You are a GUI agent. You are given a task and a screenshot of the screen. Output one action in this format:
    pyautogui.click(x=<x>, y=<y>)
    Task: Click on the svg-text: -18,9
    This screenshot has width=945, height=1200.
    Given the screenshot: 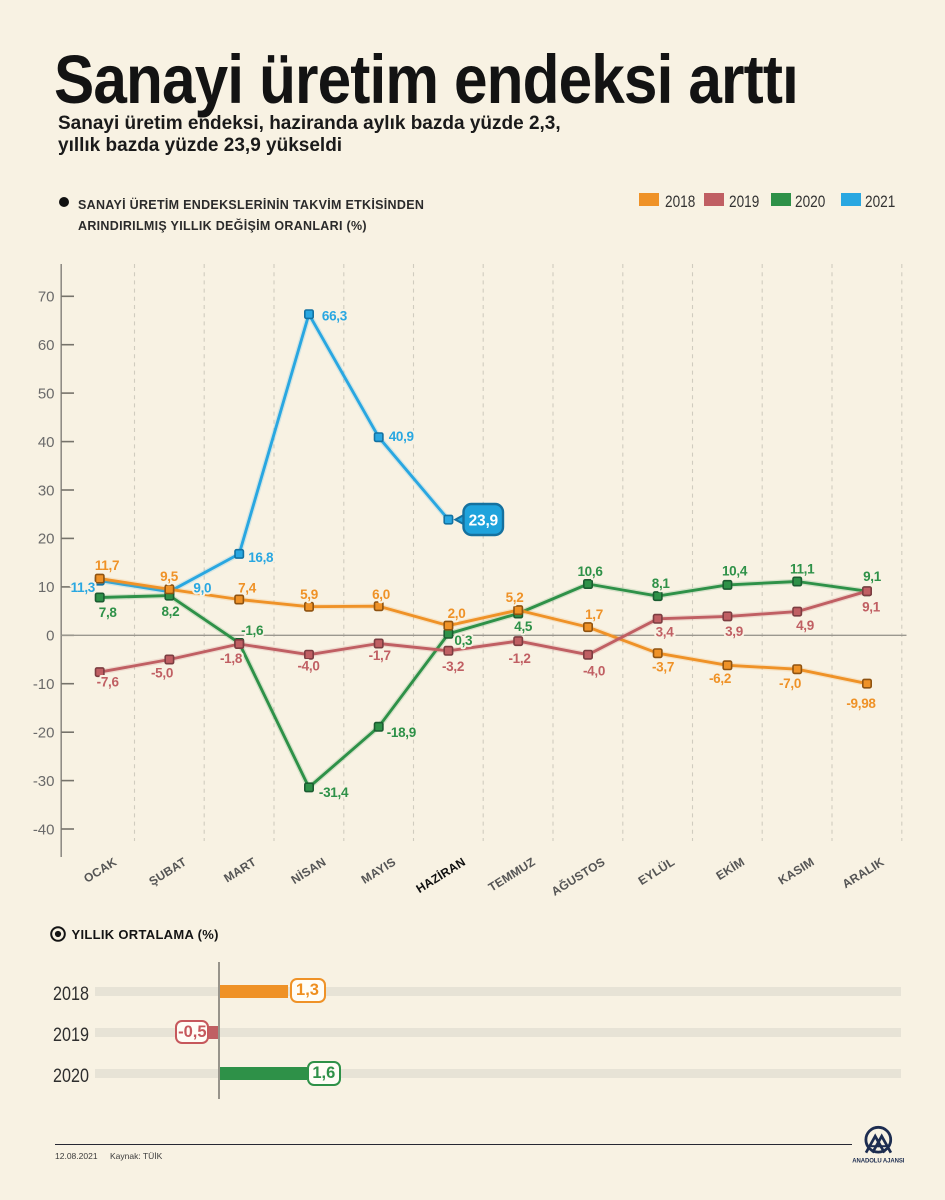 What is the action you would take?
    pyautogui.click(x=401, y=732)
    